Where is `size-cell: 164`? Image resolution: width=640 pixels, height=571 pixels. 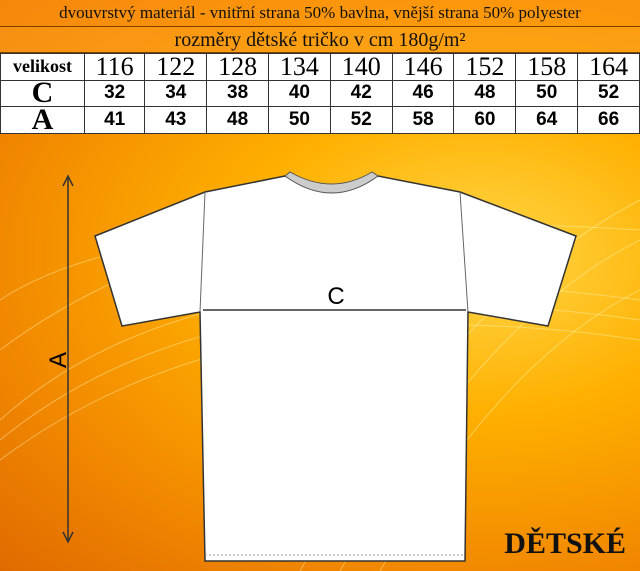
size-cell: 164 is located at coordinates (608, 67).